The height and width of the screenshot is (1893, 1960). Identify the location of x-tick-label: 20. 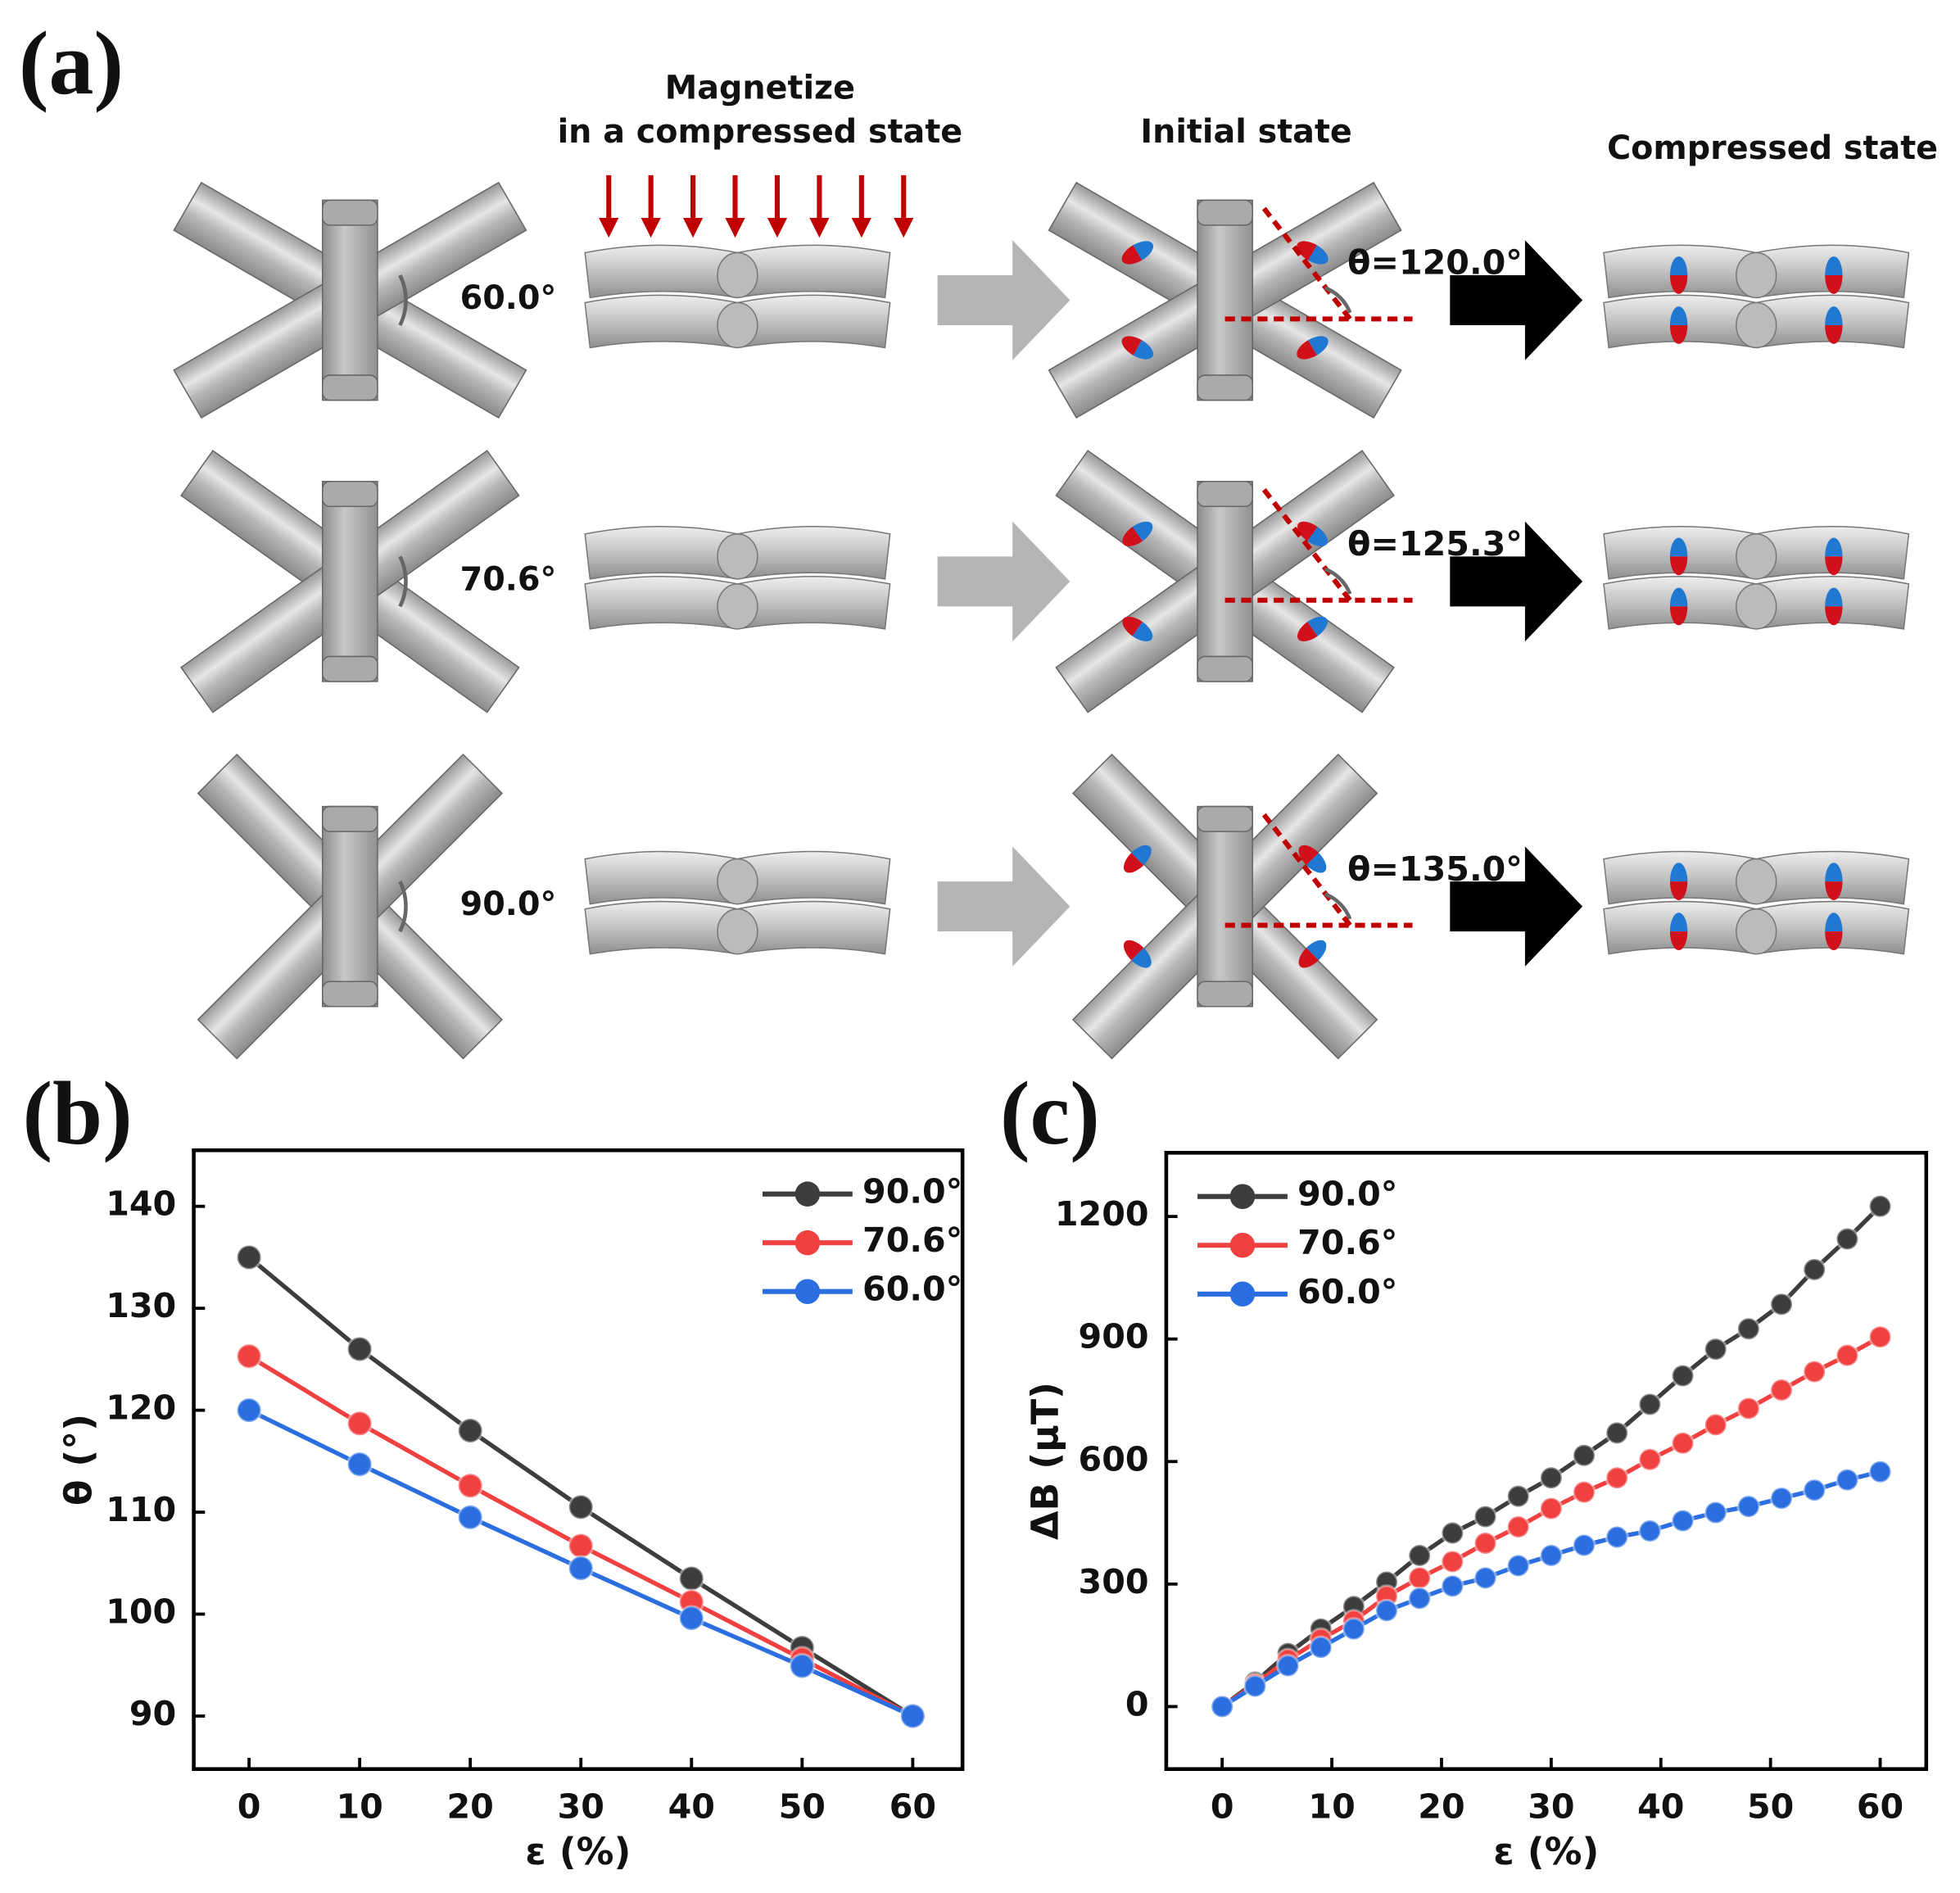
(1441, 1807).